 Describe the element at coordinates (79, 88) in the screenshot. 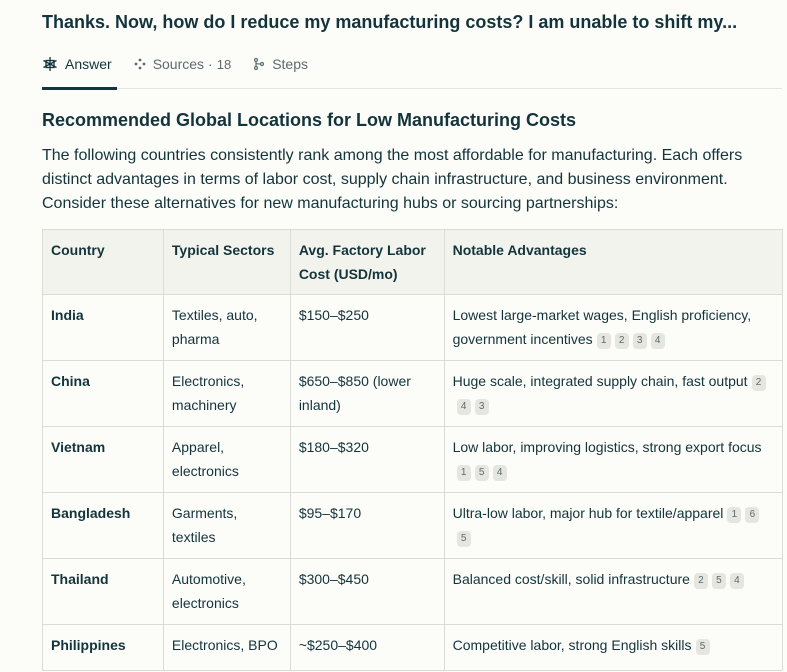

I see `active-tab-indicator` at that location.